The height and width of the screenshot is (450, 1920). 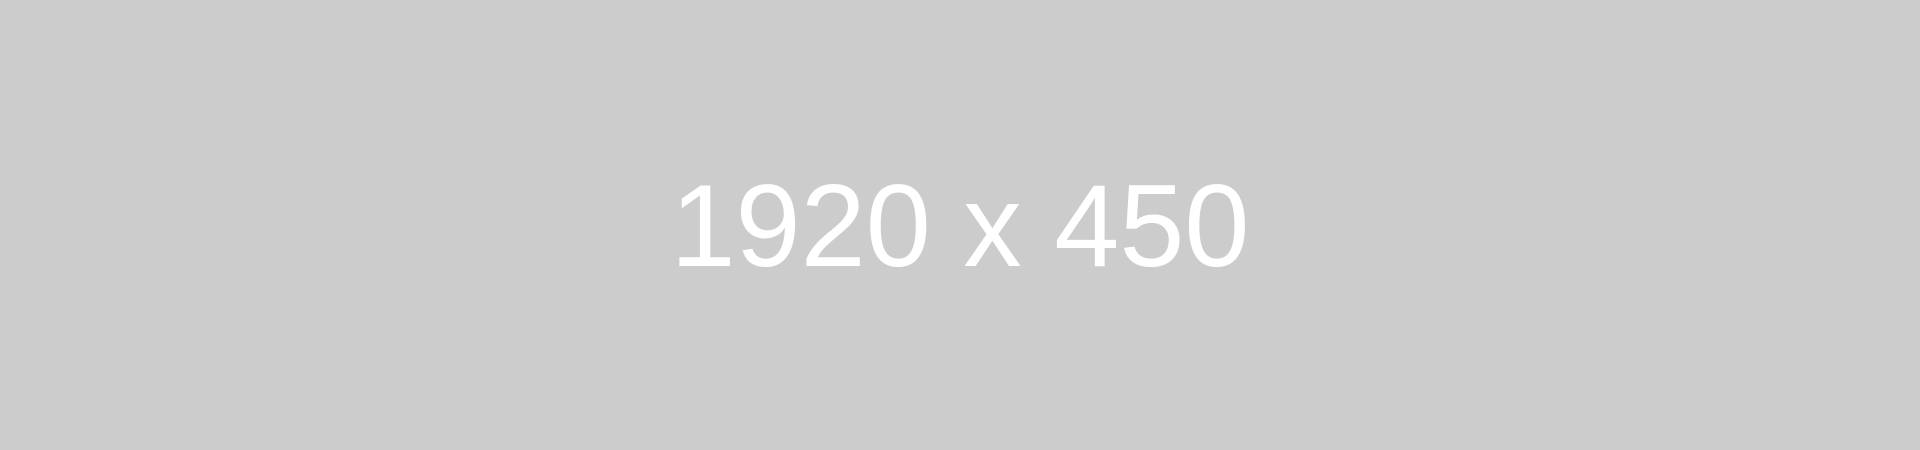 What do you see at coordinates (960, 225) in the screenshot?
I see `placeholder-dimensions-label: 1920 x 450` at bounding box center [960, 225].